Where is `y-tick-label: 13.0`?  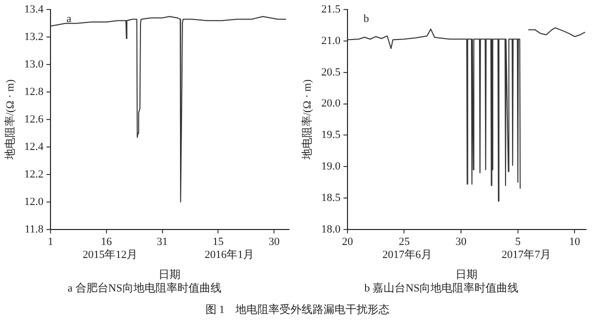 y-tick-label: 13.0 is located at coordinates (34, 64).